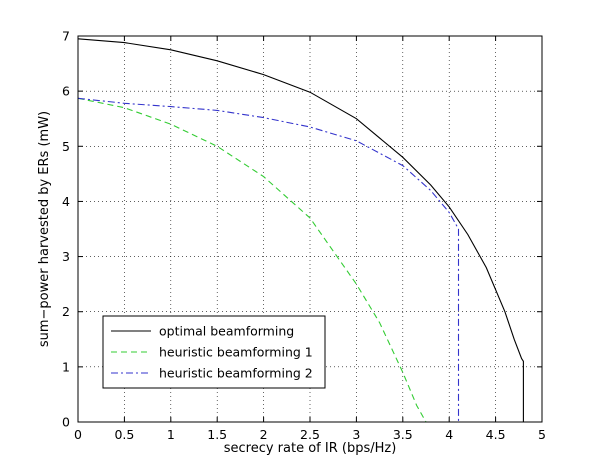 This screenshot has width=599, height=475. Describe the element at coordinates (403, 434) in the screenshot. I see `x-tick-label: 3.5` at that location.